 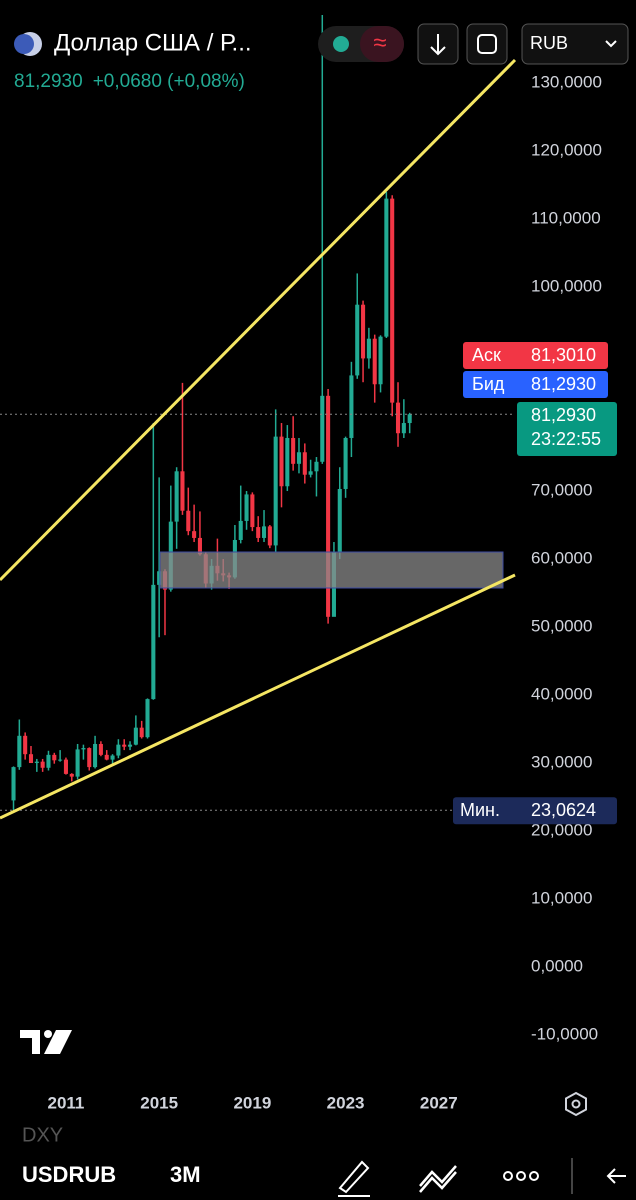 I want to click on settings-icon, so click(x=576, y=1104).